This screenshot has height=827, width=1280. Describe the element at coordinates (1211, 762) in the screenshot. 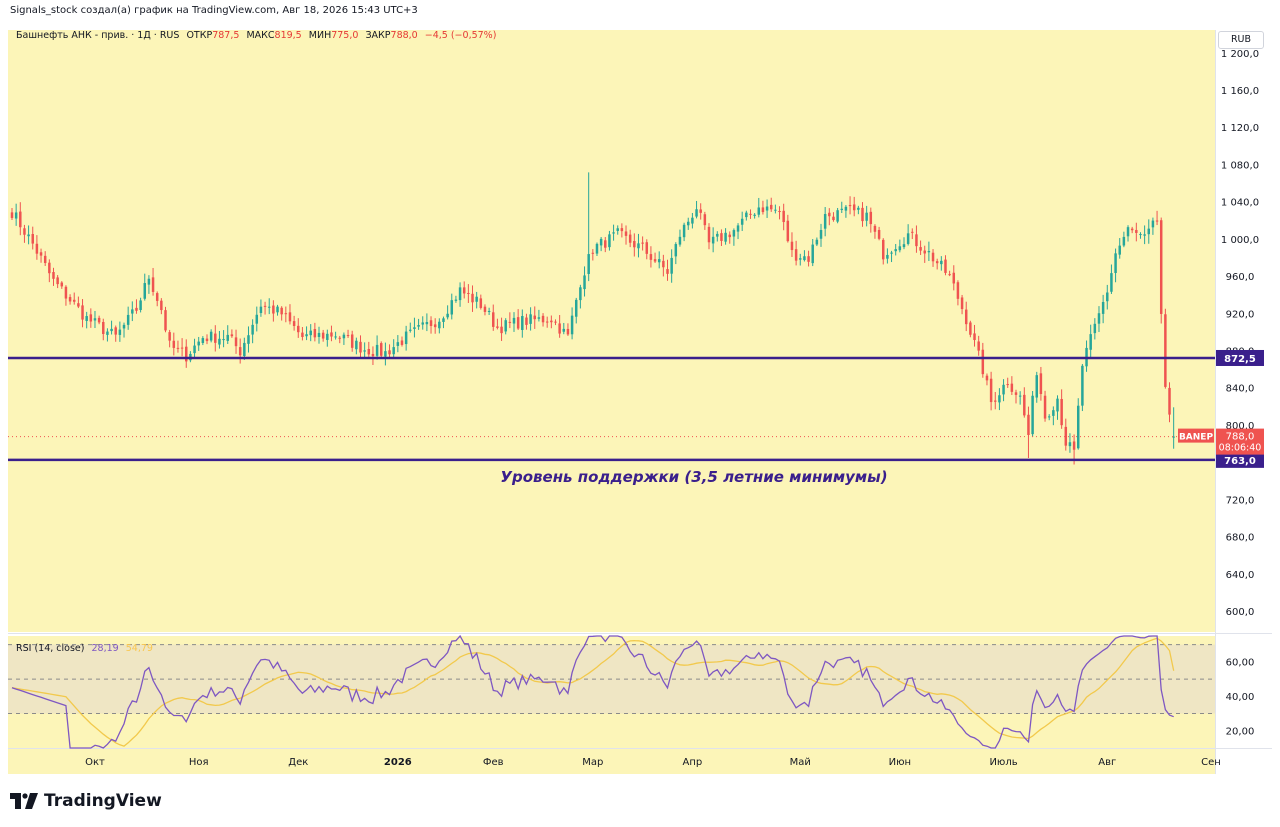

I see `time-tick-label: Сен` at that location.